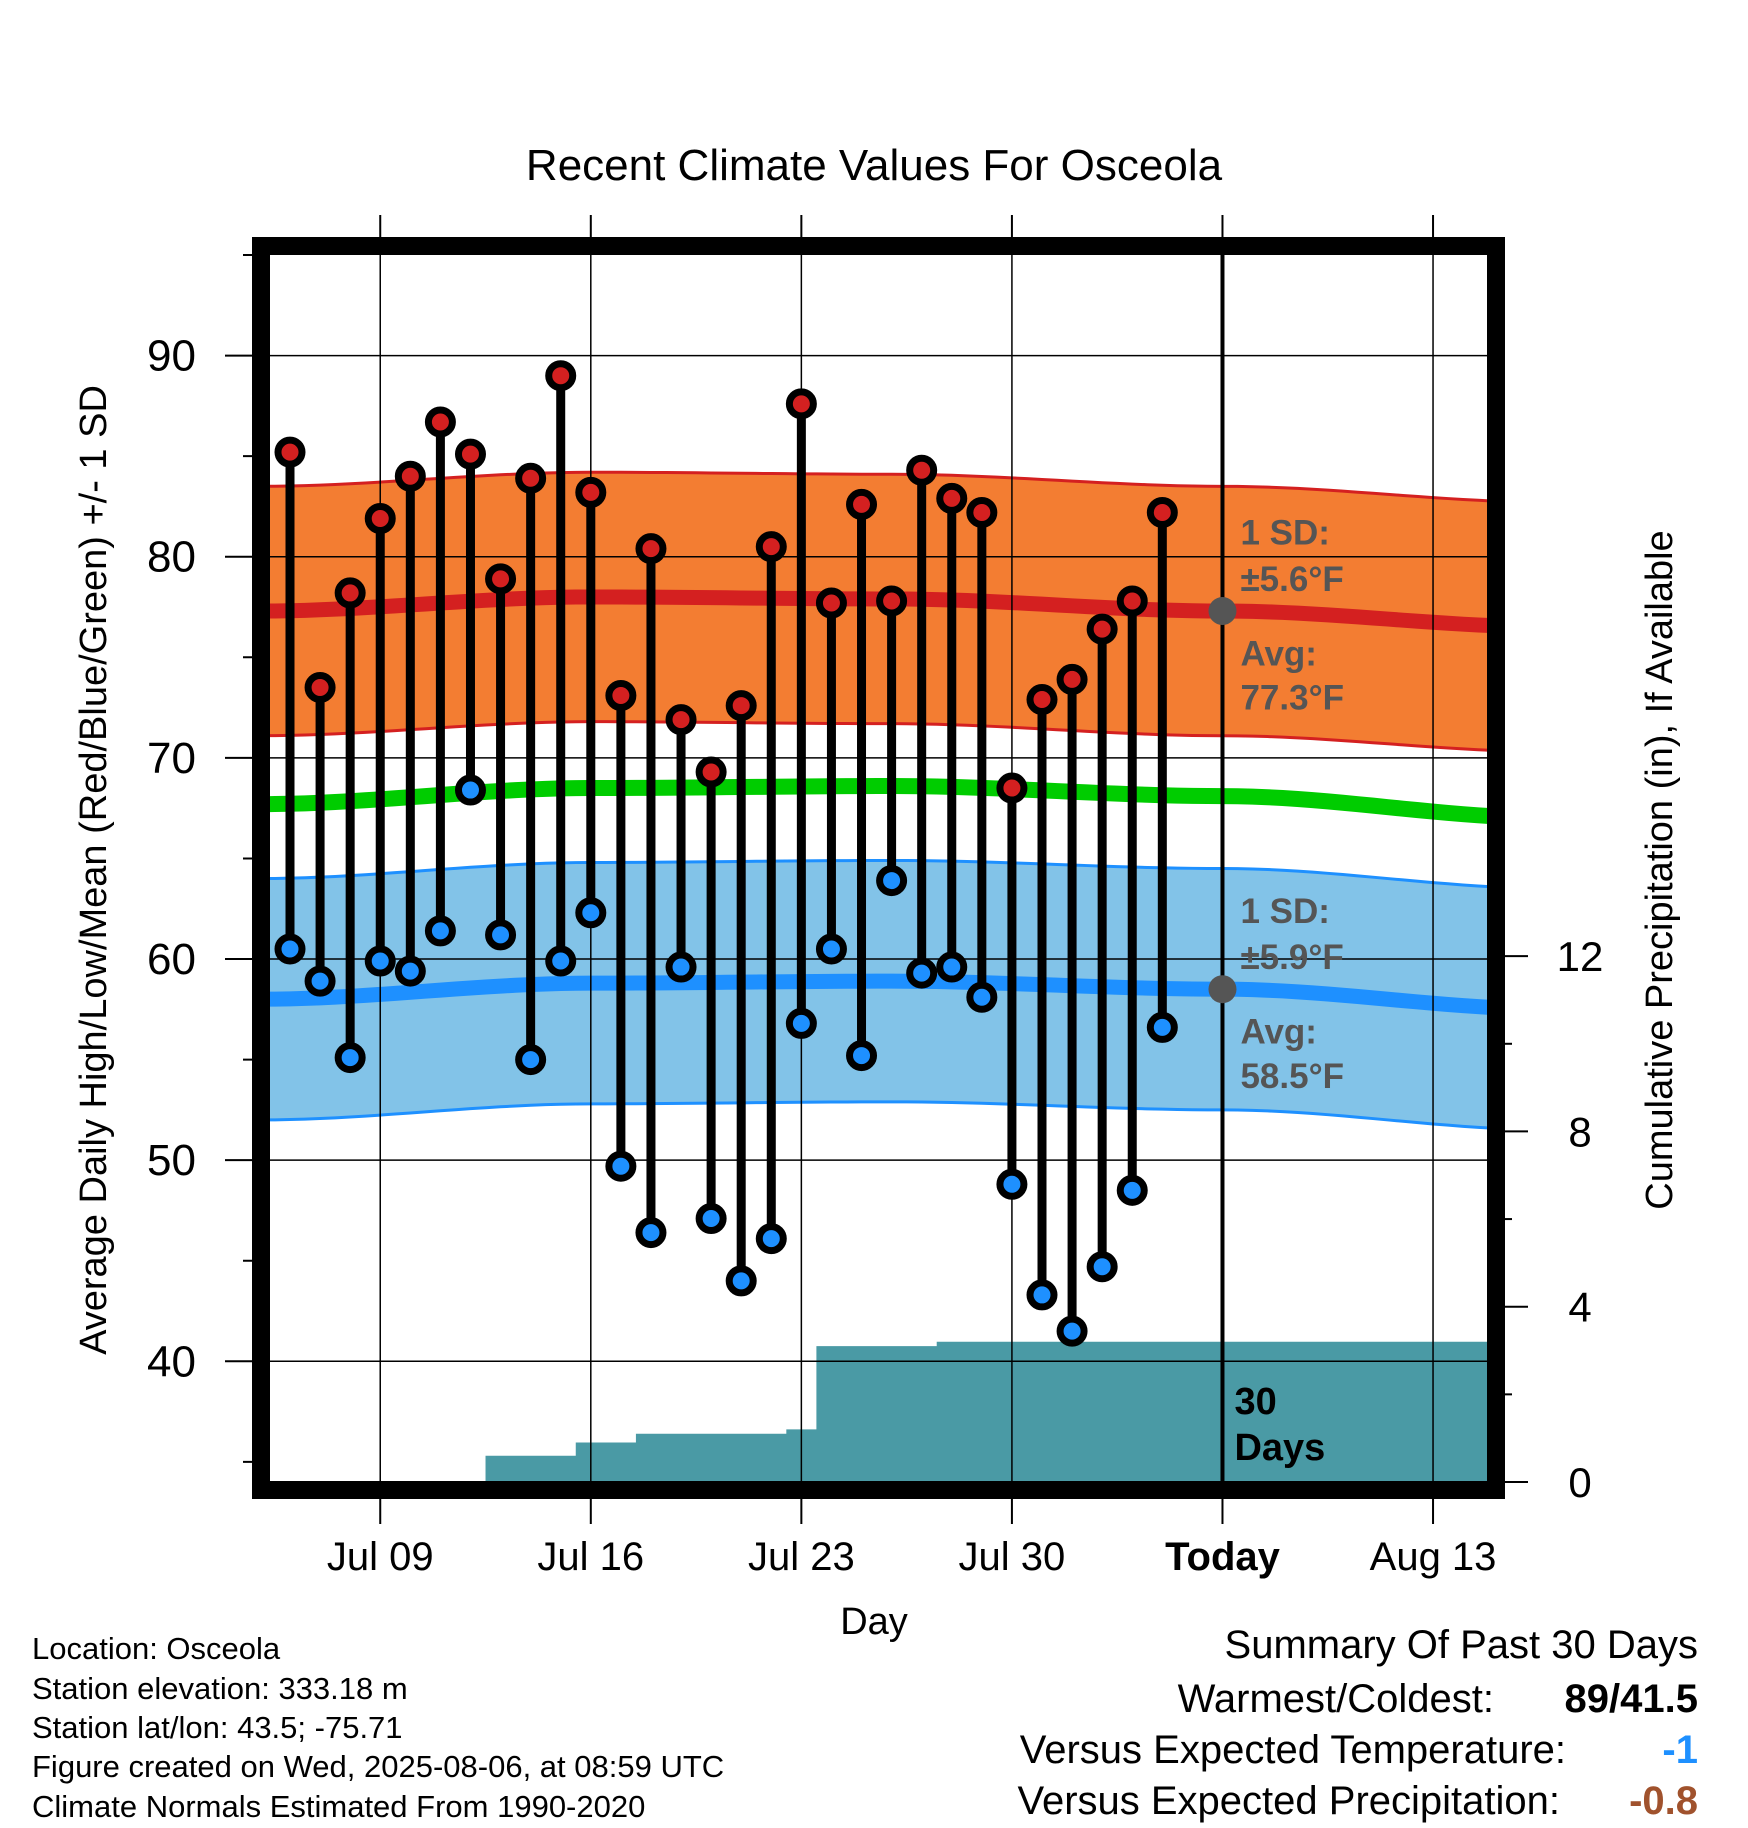  I want to click on summary-warmest-label: Warmest/Coldest:, so click(1336, 1699).